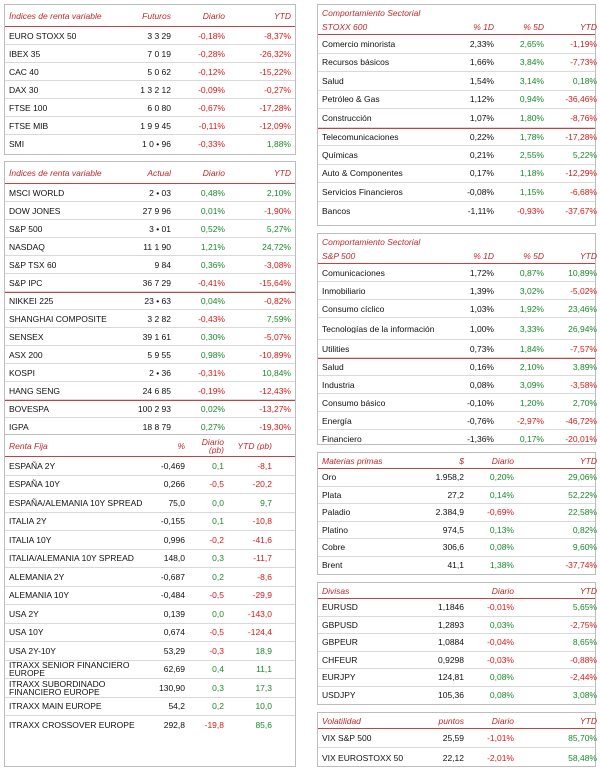  I want to click on row-change-daily: -0,2, so click(216, 539).